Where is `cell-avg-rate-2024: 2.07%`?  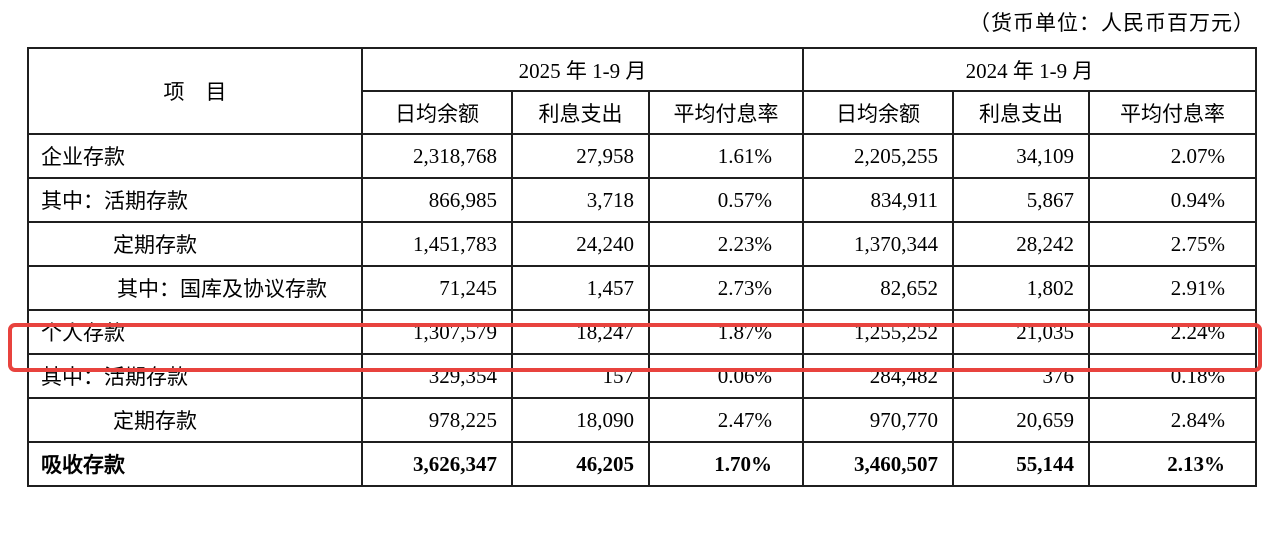
cell-avg-rate-2024: 2.07% is located at coordinates (1172, 156).